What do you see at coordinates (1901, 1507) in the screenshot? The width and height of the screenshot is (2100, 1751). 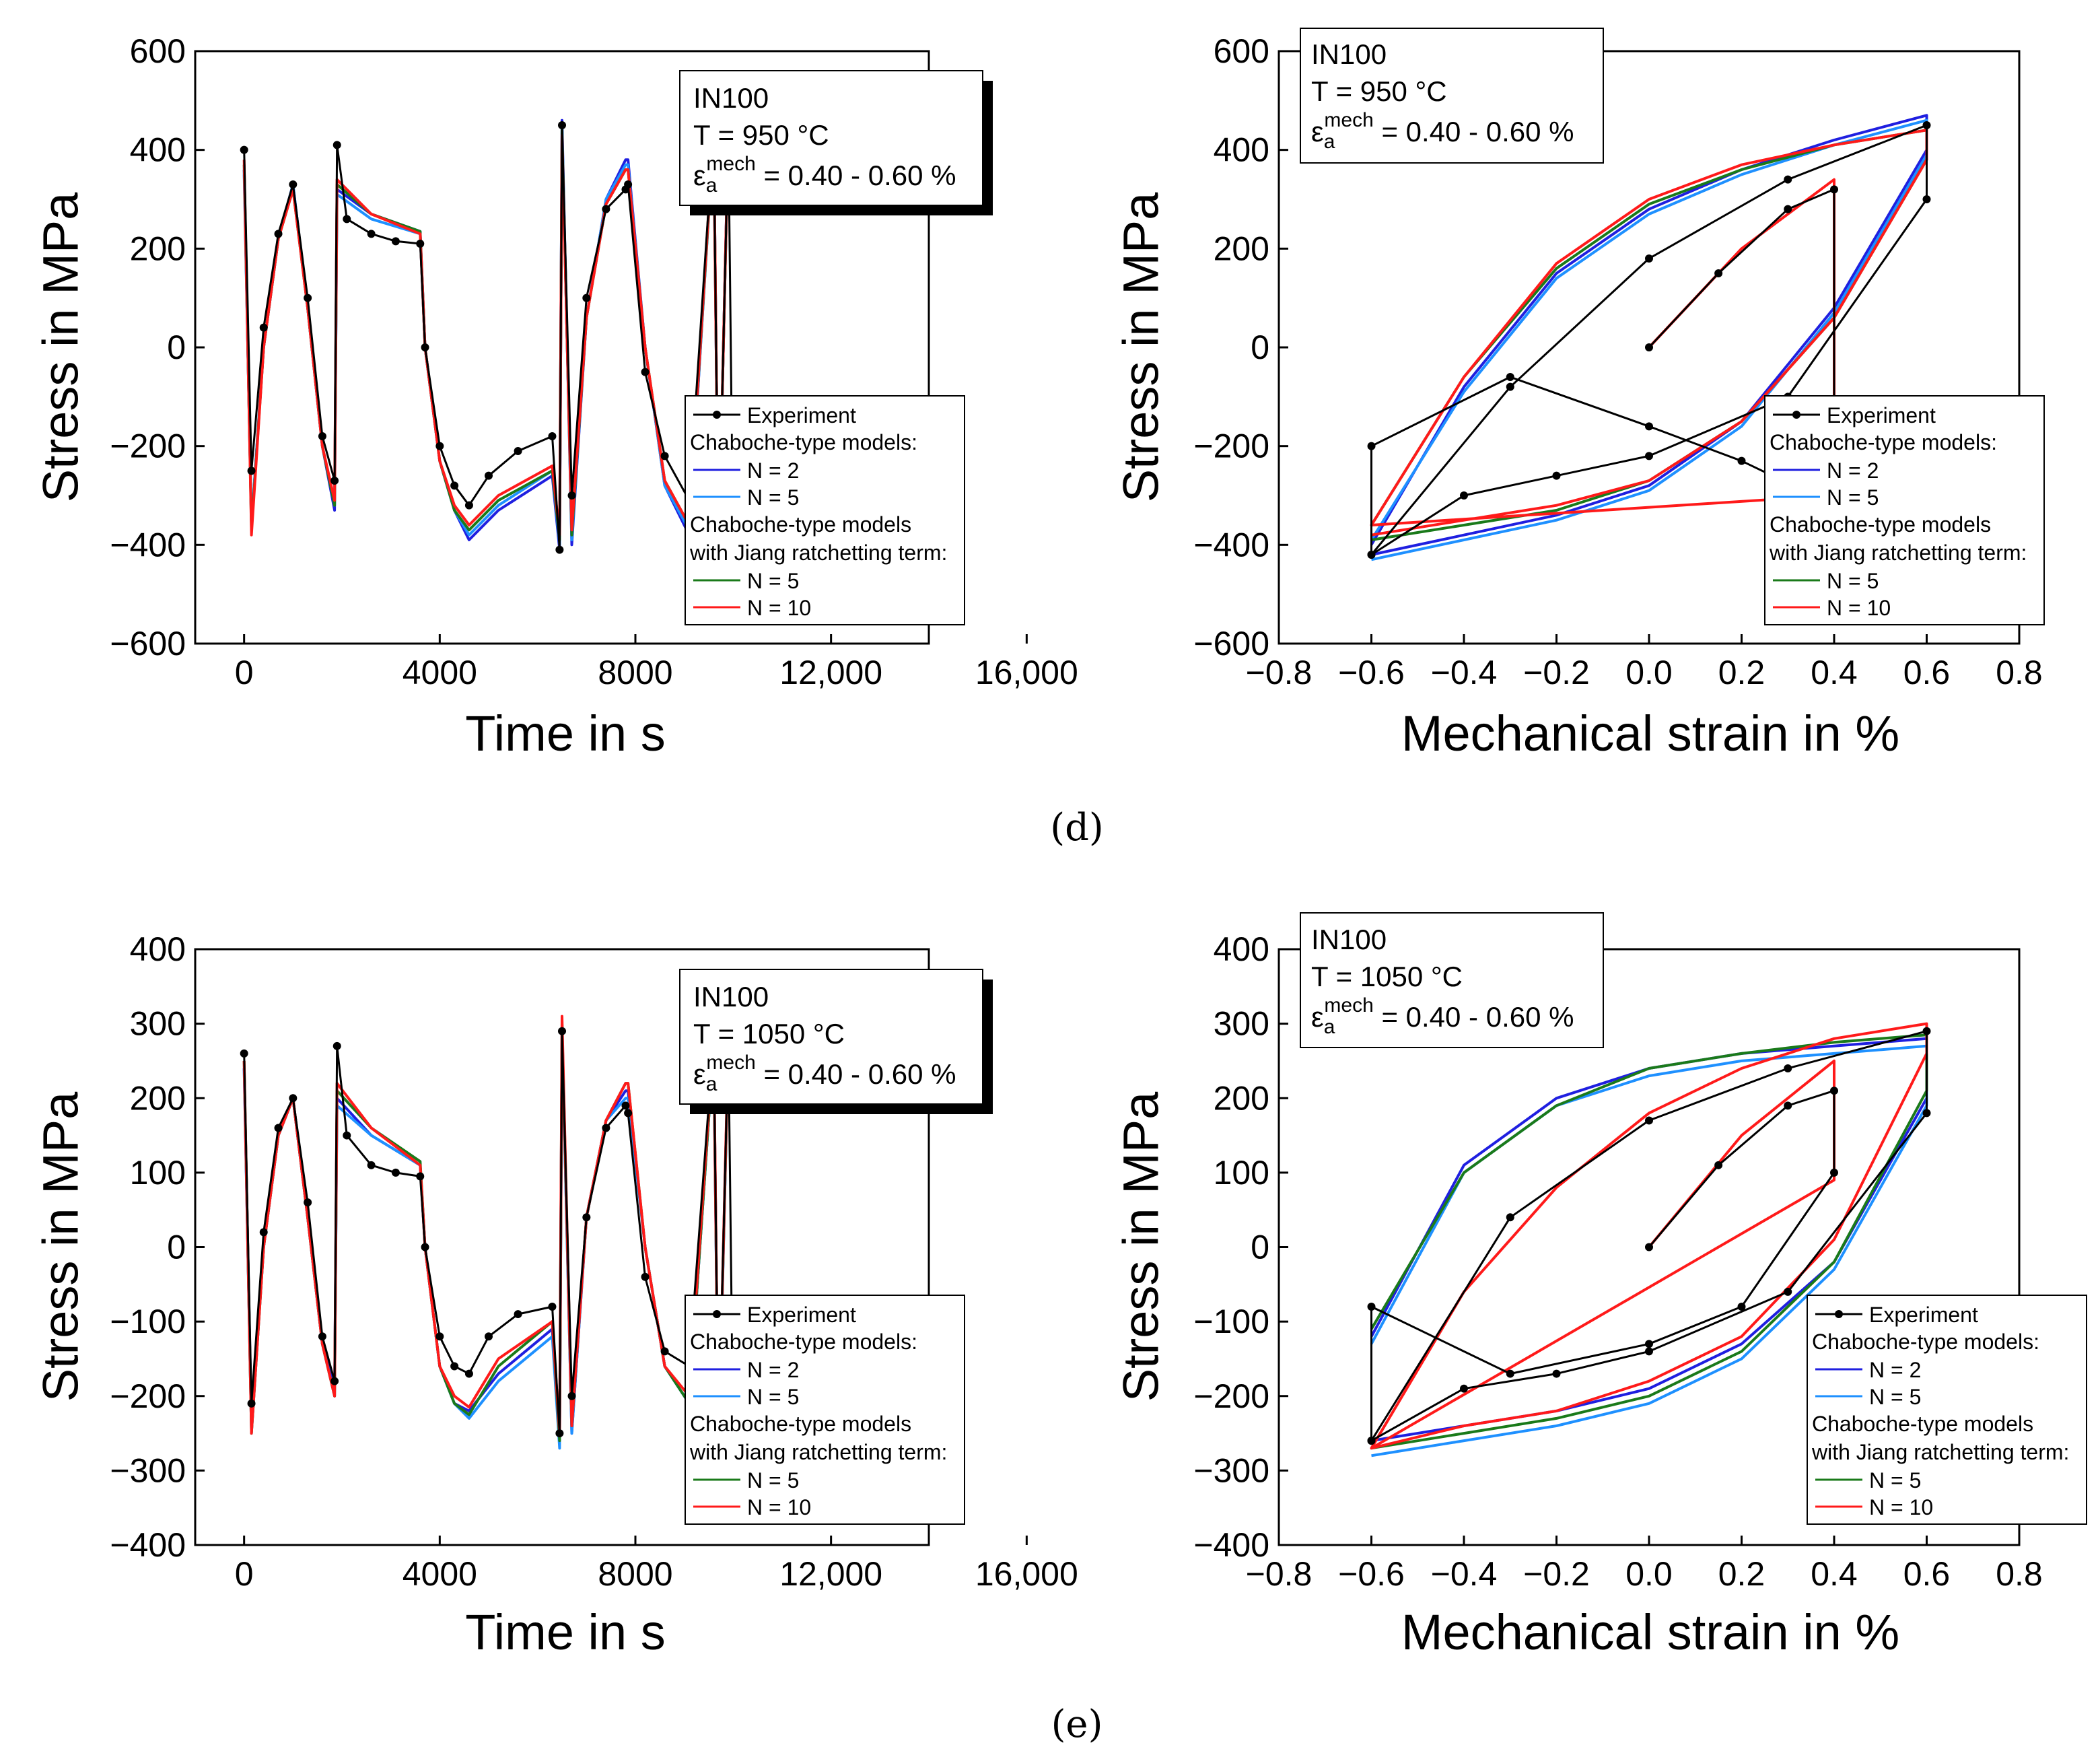 I see `legend-label-jiang-n10: N = 10` at bounding box center [1901, 1507].